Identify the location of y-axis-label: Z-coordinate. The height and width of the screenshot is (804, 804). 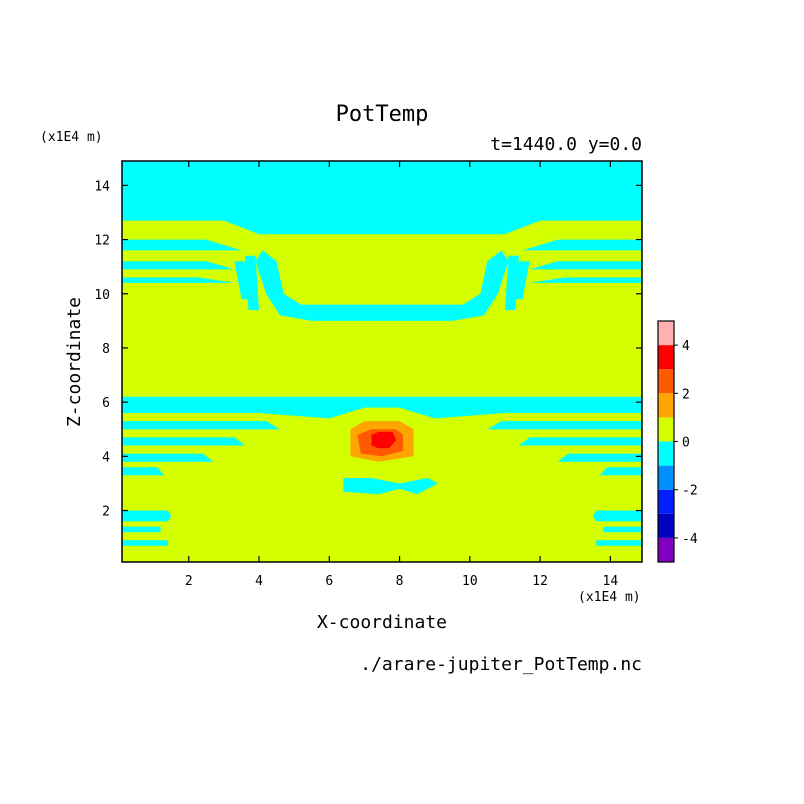
(74, 362).